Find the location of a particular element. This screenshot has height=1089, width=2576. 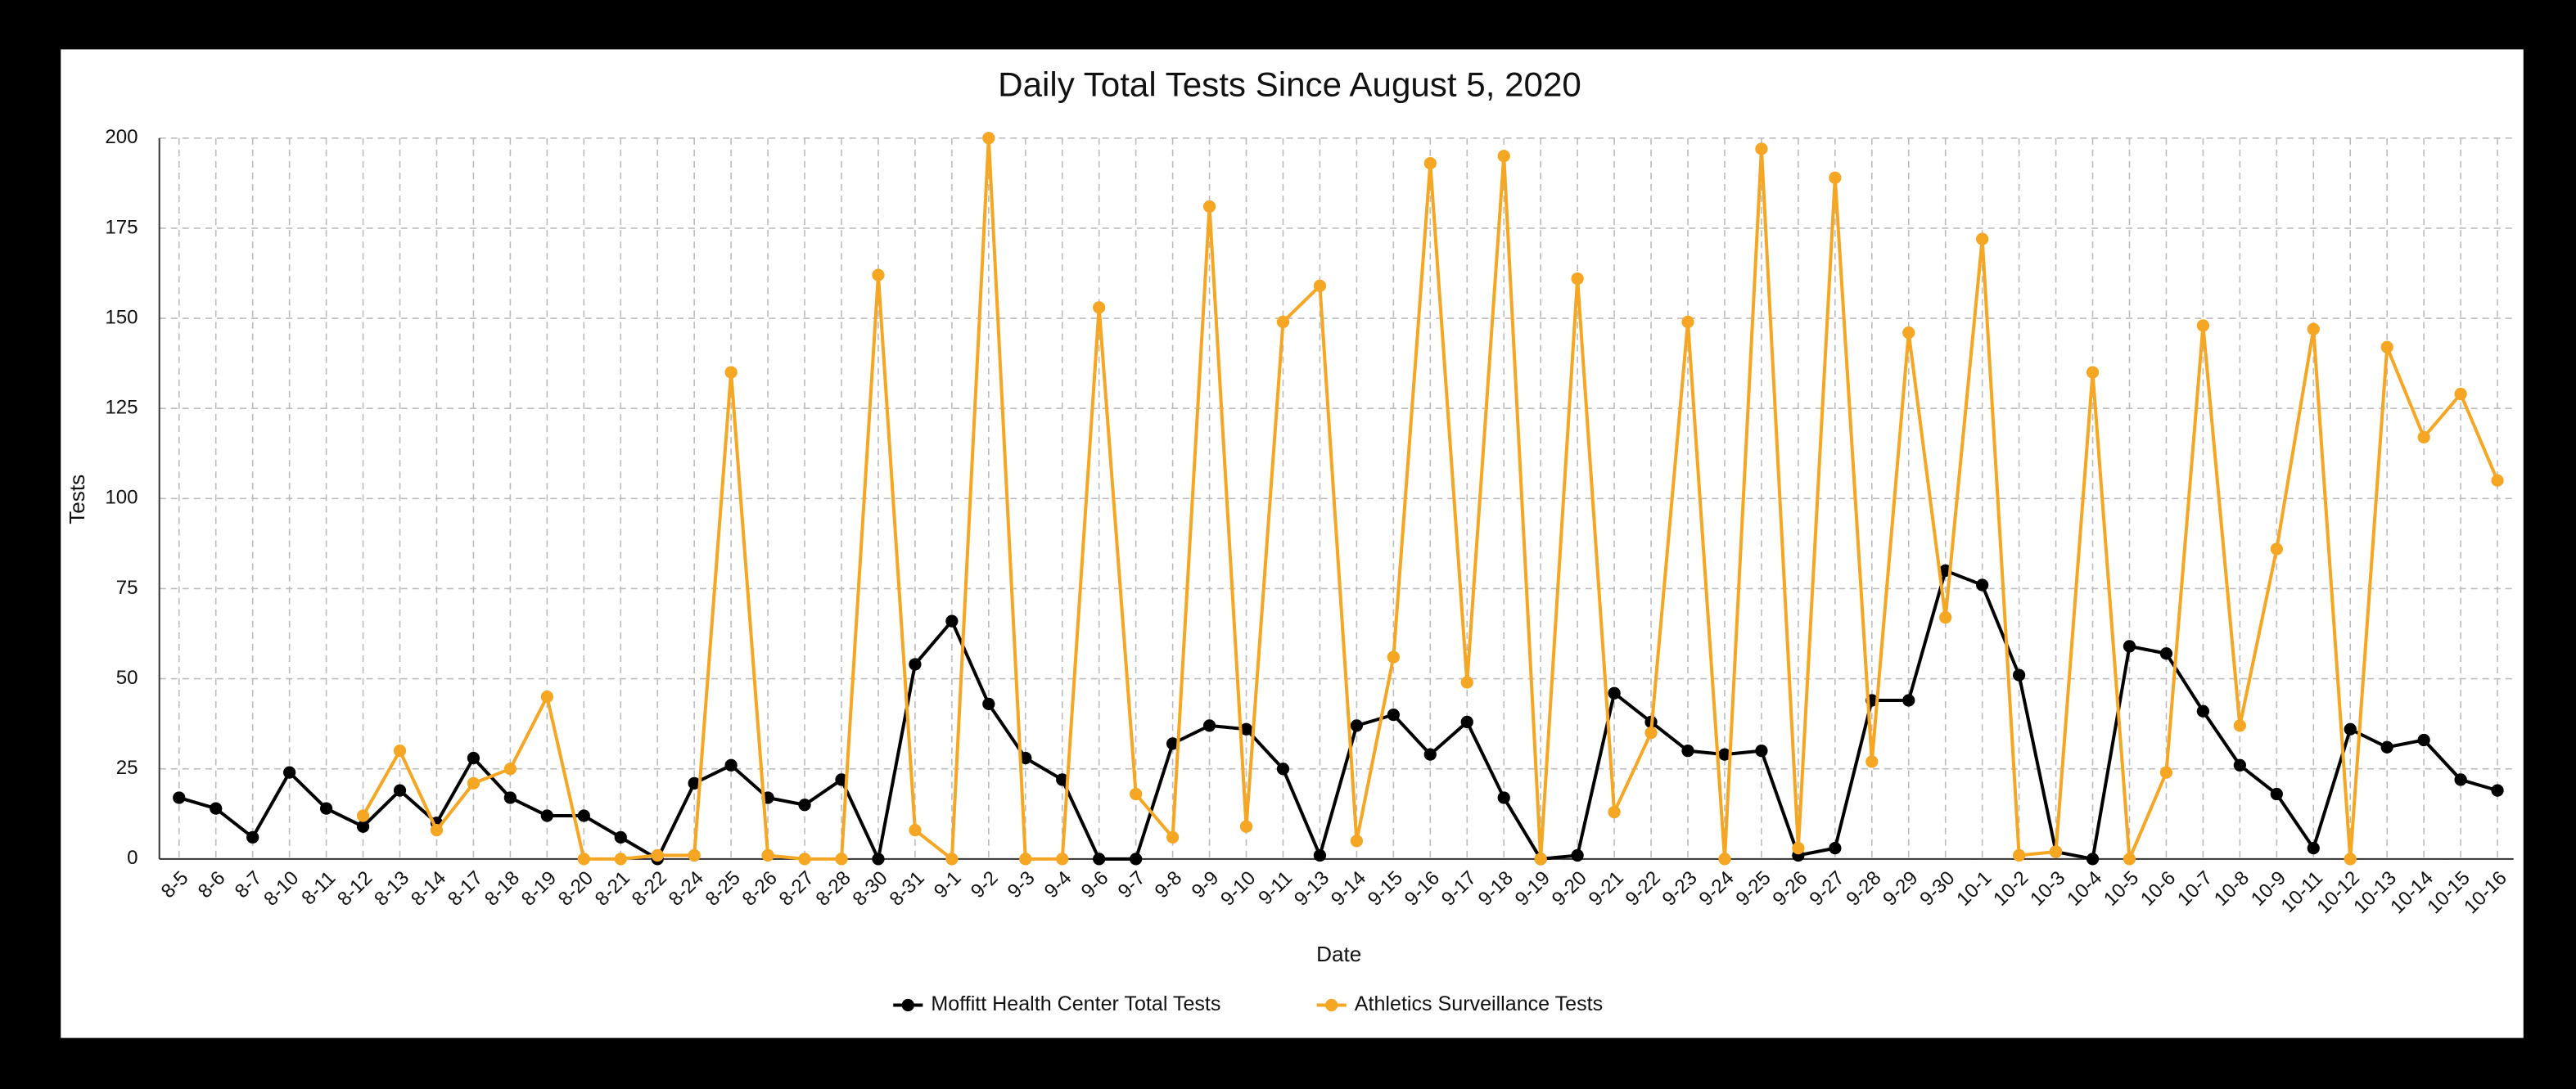

y-tick-label: 150 is located at coordinates (121, 317).